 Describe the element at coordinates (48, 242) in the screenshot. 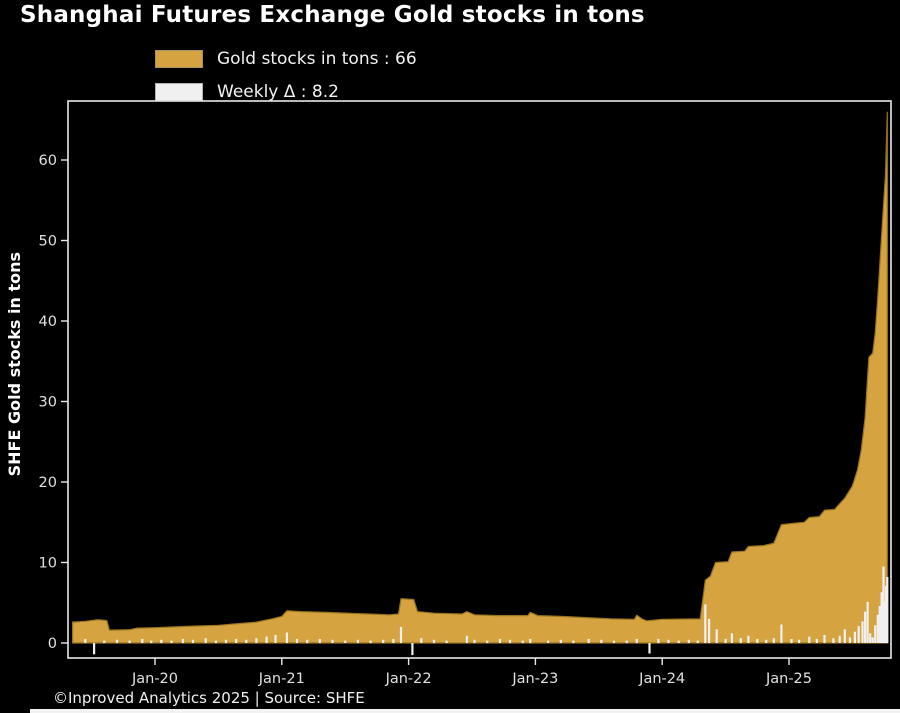

I see `y-tick-label: 50` at that location.